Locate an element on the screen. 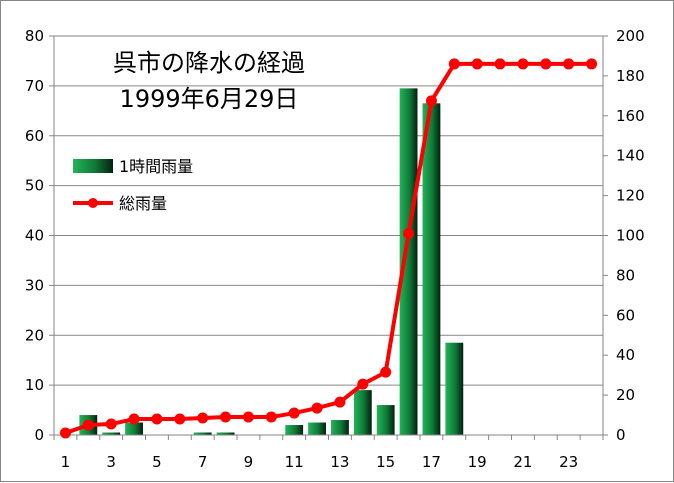 Image resolution: width=674 pixels, height=483 pixels. legend-swatch-bar is located at coordinates (93, 166).